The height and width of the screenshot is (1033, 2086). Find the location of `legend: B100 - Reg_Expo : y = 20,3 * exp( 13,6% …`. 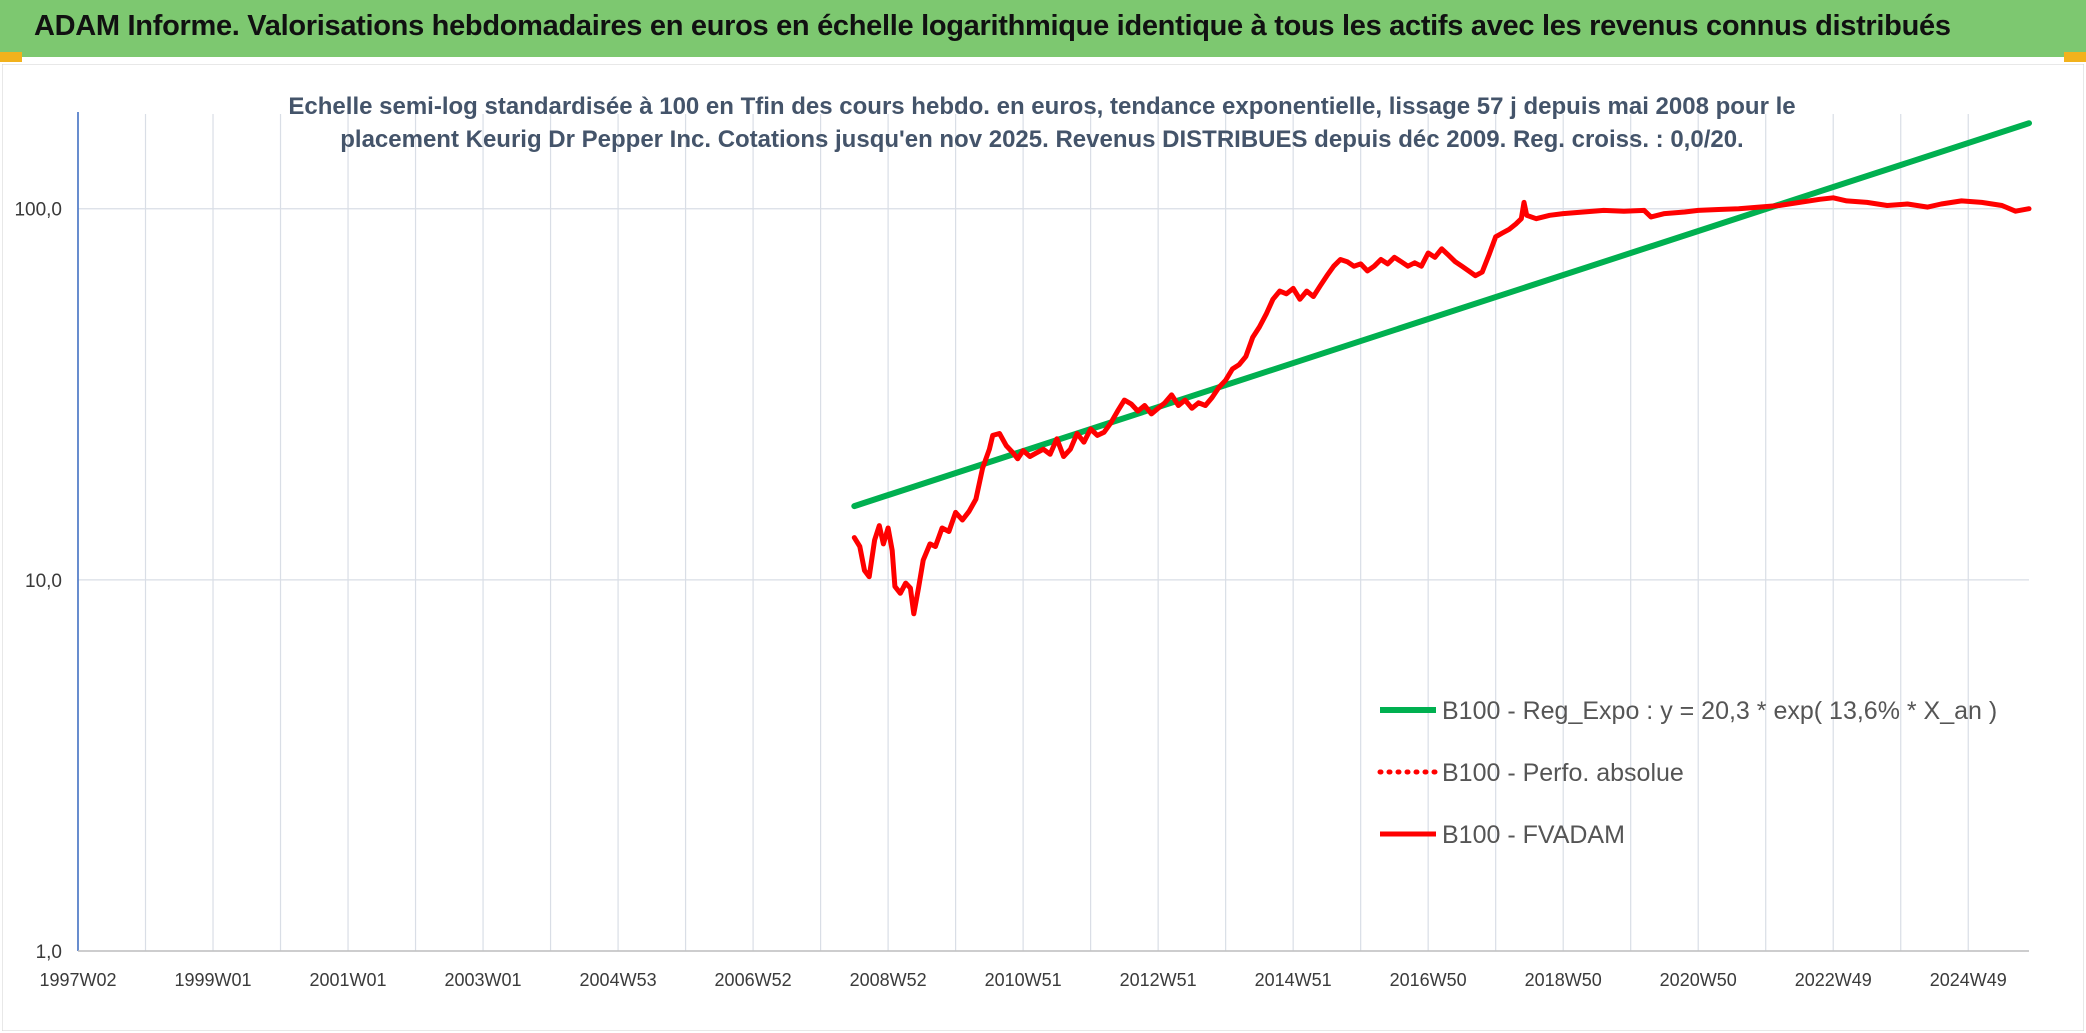

legend: B100 - Reg_Expo : y = 20,3 * exp( 13,6% … is located at coordinates (1687, 773).